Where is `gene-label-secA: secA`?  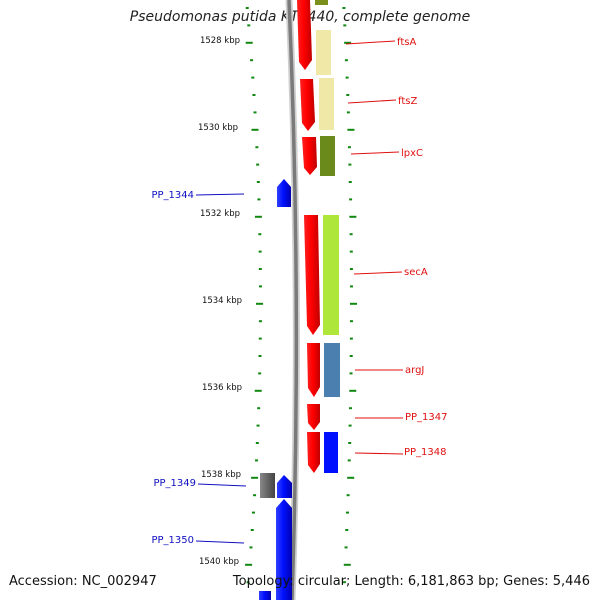 gene-label-secA: secA is located at coordinates (416, 272).